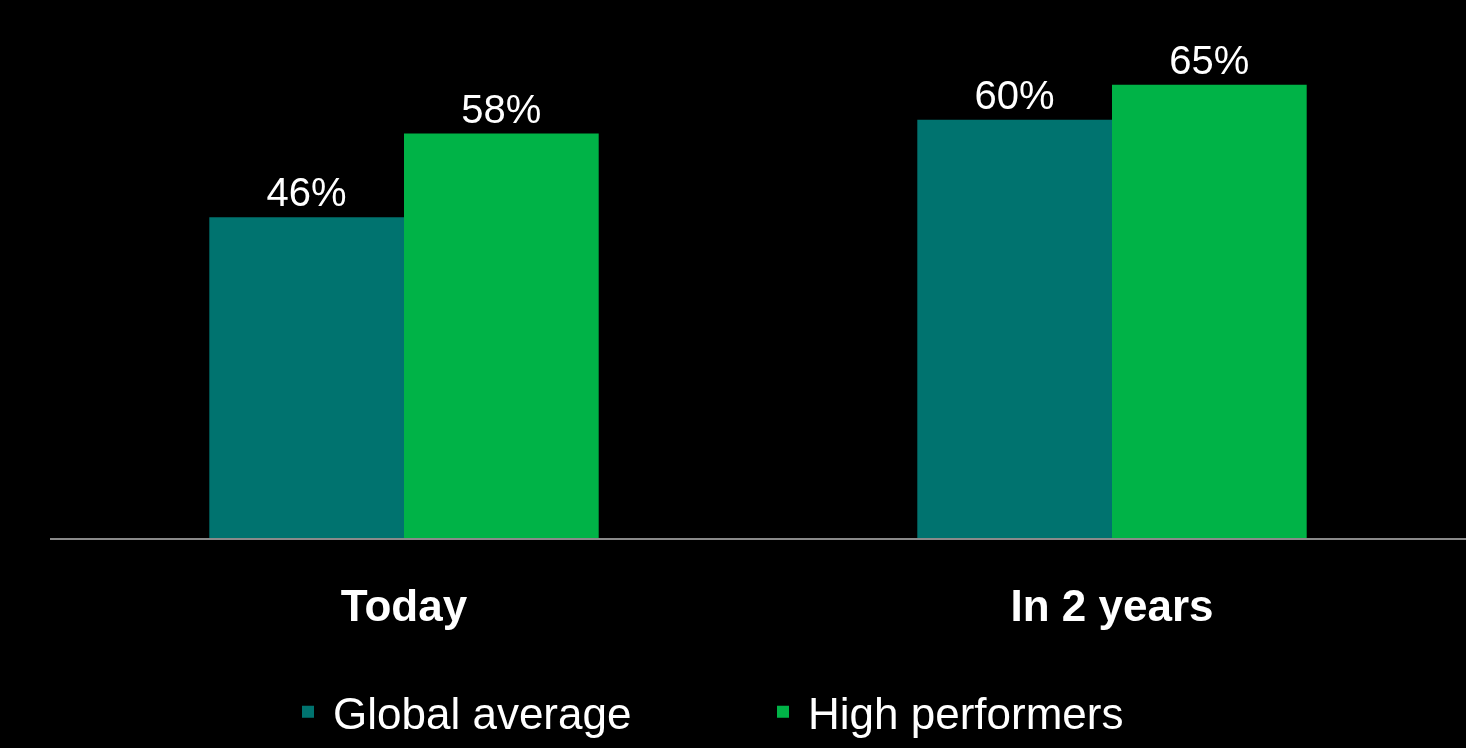 This screenshot has height=748, width=1466. Describe the element at coordinates (1014, 94) in the screenshot. I see `data-label: 60%` at that location.